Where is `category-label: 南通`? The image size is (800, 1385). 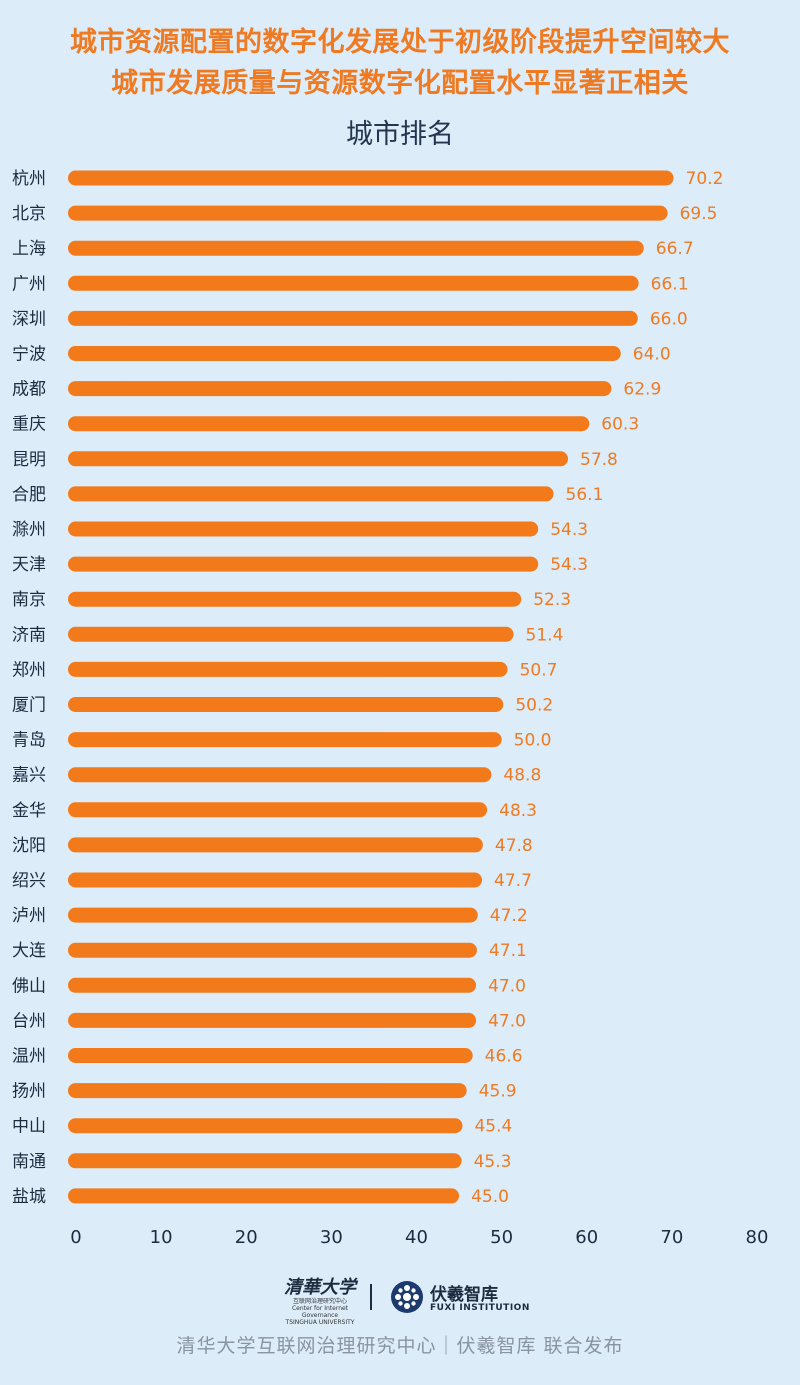
category-label: 南通 is located at coordinates (29, 1162).